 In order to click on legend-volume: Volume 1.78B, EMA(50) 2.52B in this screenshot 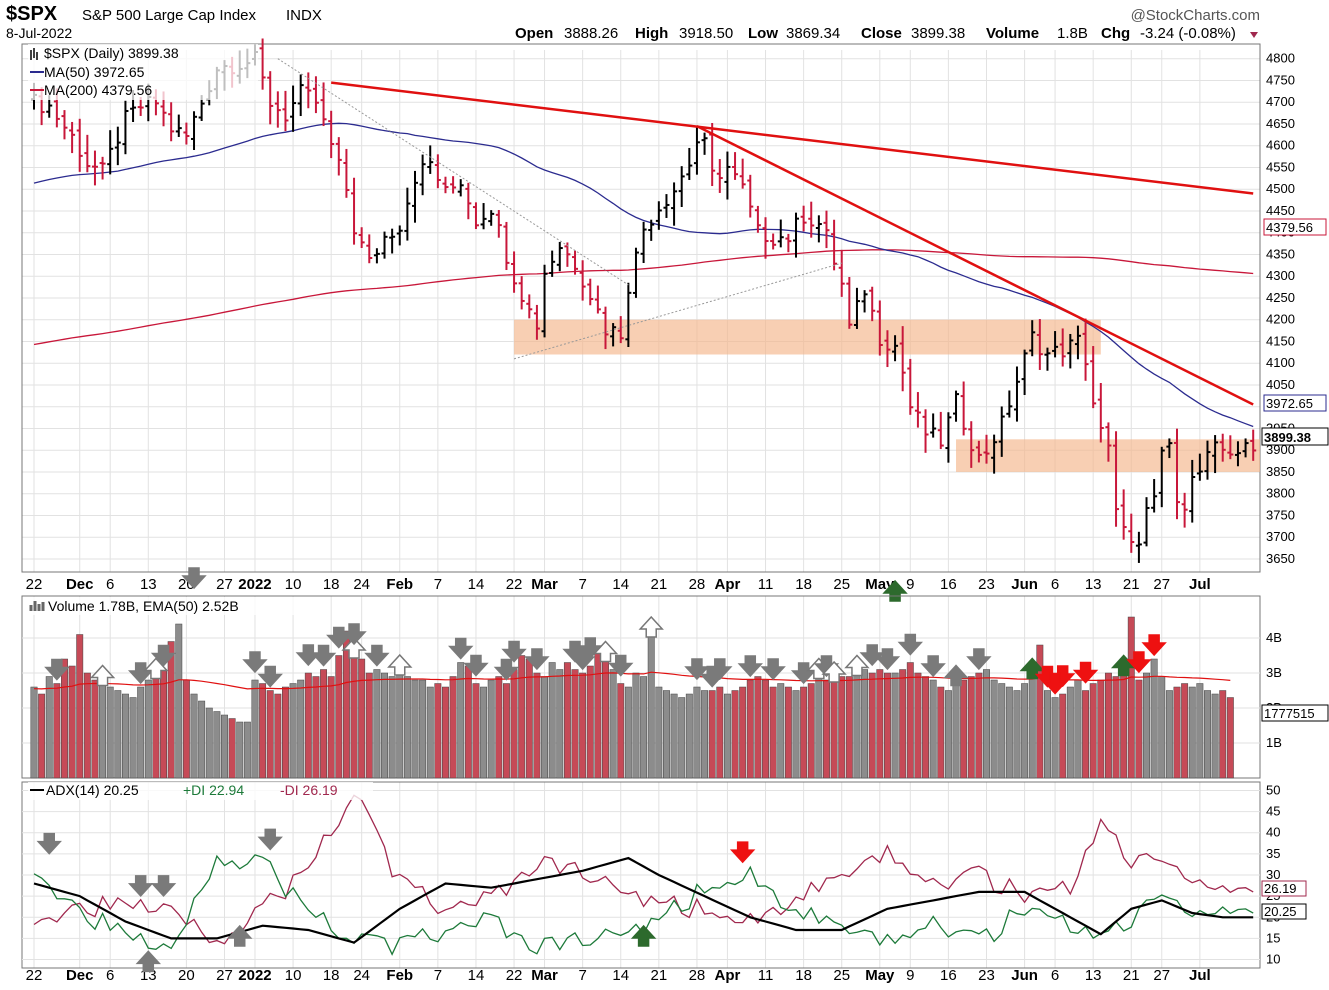, I will do `click(143, 606)`.